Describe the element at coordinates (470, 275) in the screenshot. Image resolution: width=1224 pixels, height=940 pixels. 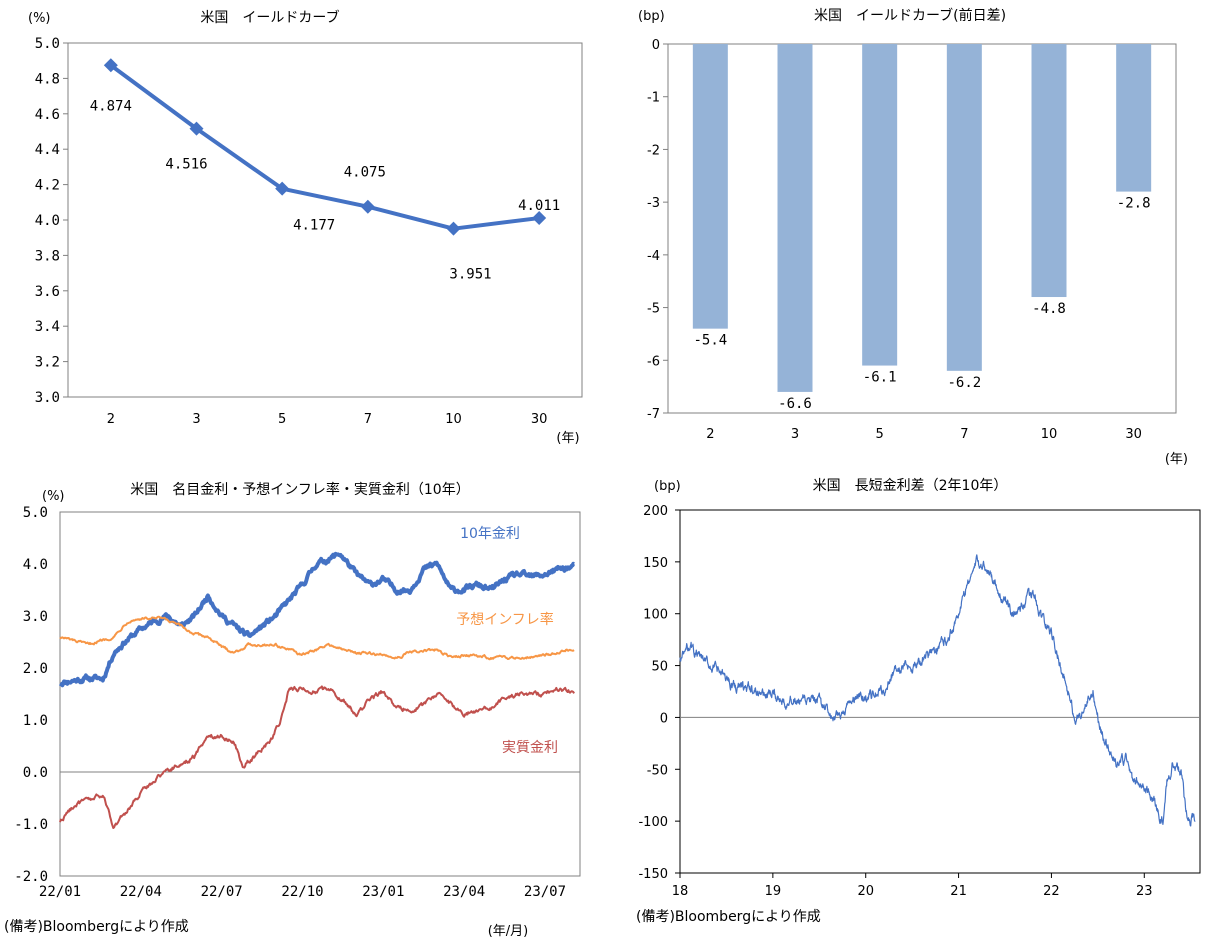
I see `data-label: 3.951` at that location.